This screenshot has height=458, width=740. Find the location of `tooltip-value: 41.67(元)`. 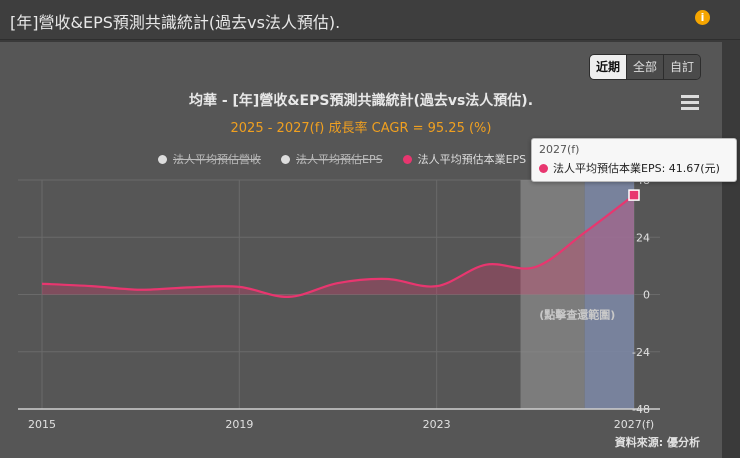

tooltip-value: 41.67(元) is located at coordinates (694, 168).